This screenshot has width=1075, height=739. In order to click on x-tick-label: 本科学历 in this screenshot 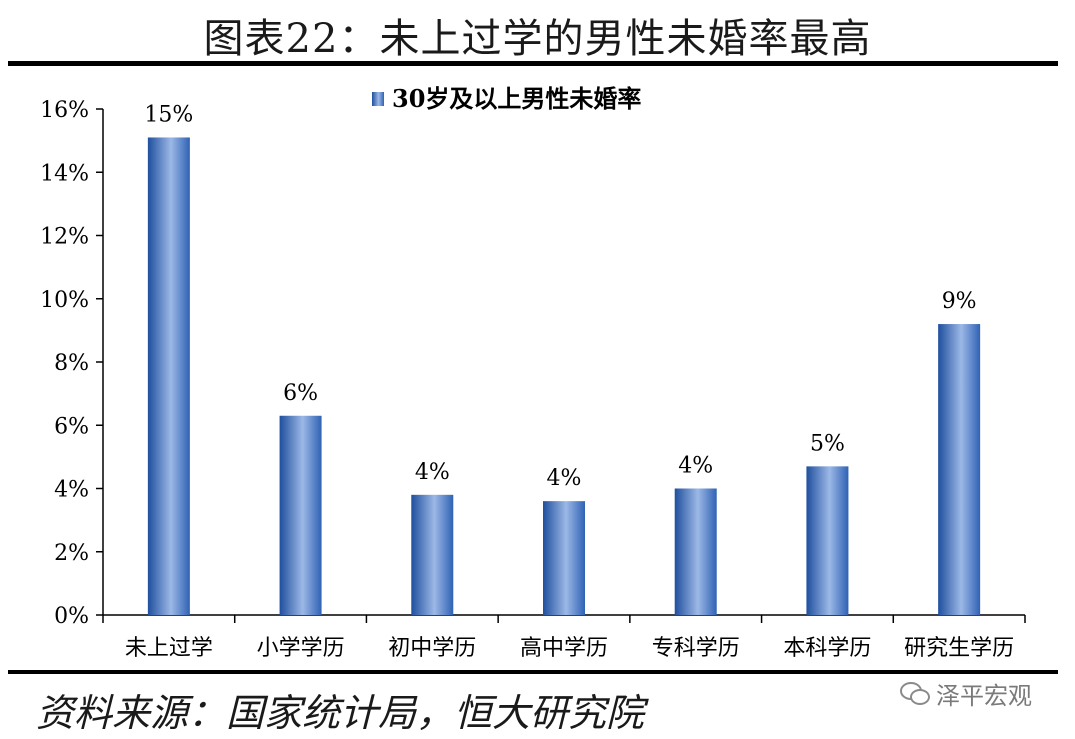, I will do `click(827, 648)`.